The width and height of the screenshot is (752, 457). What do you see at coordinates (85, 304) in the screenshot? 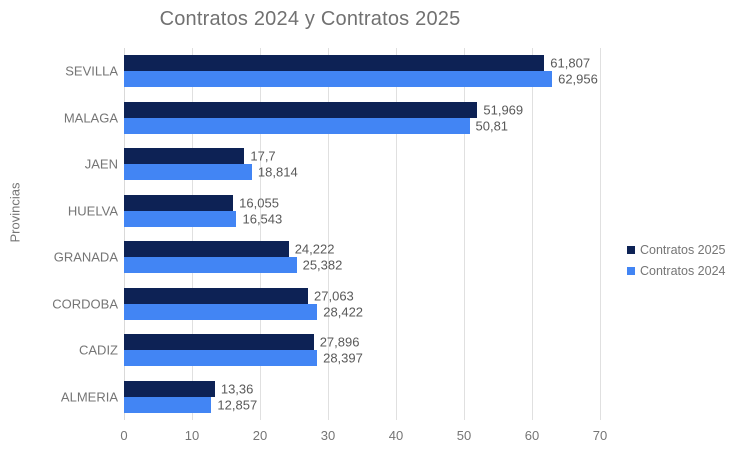
I see `category-label-cordoba: CORDOBA` at bounding box center [85, 304].